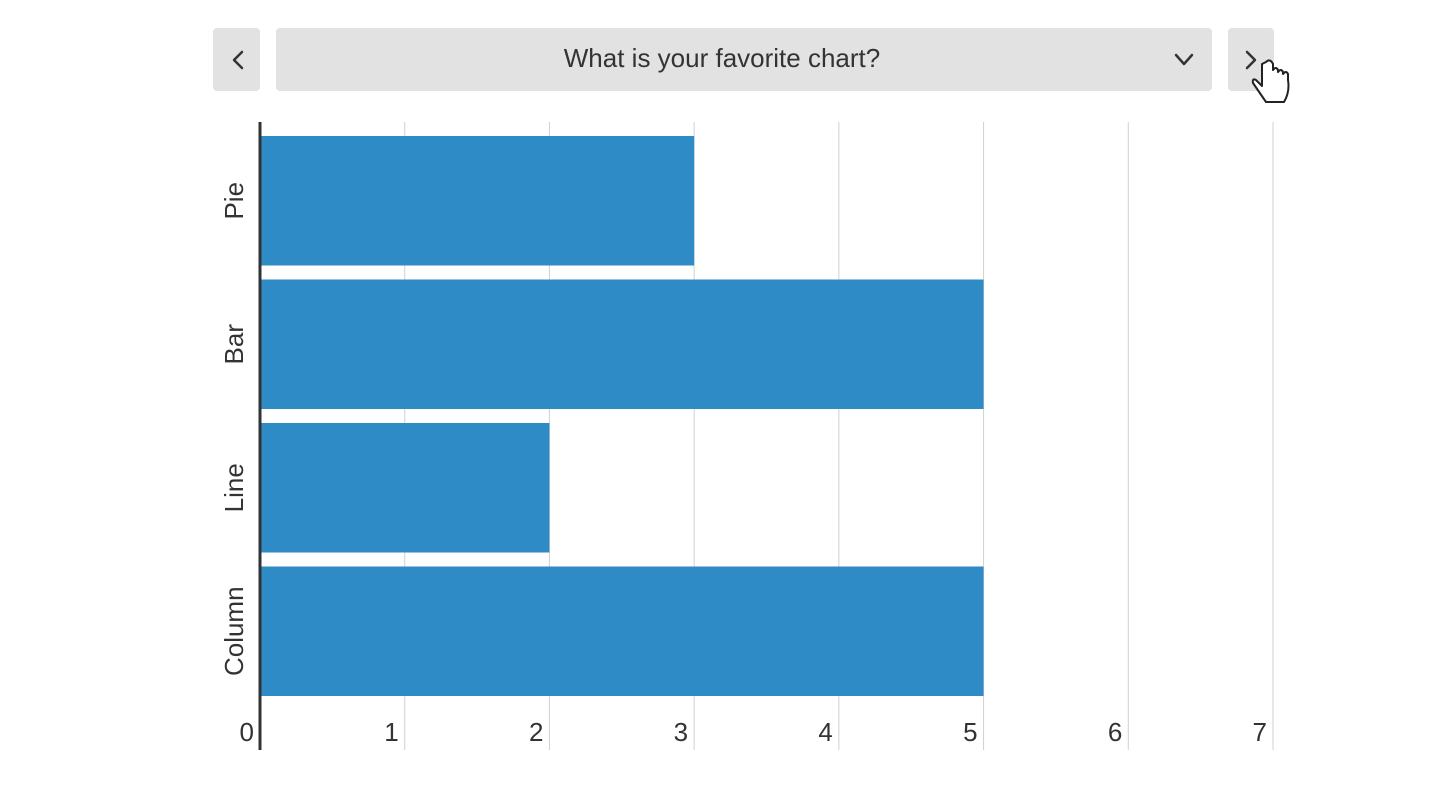 The width and height of the screenshot is (1440, 810). What do you see at coordinates (1251, 60) in the screenshot?
I see `next-icon` at bounding box center [1251, 60].